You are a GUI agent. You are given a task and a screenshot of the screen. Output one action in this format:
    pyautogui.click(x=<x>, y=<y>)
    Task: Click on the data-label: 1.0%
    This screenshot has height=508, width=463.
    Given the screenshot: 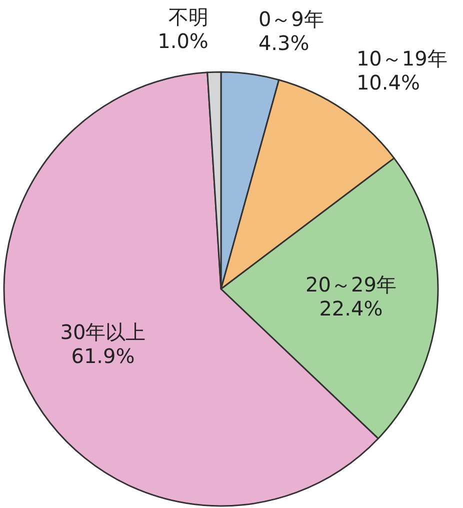 What is the action you would take?
    pyautogui.click(x=183, y=41)
    